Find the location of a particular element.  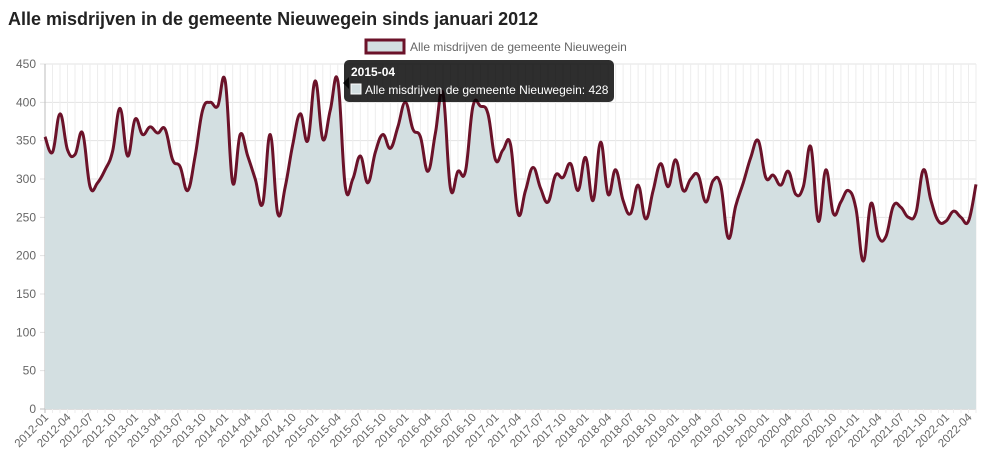

y-tick-label: 100 is located at coordinates (26, 332).